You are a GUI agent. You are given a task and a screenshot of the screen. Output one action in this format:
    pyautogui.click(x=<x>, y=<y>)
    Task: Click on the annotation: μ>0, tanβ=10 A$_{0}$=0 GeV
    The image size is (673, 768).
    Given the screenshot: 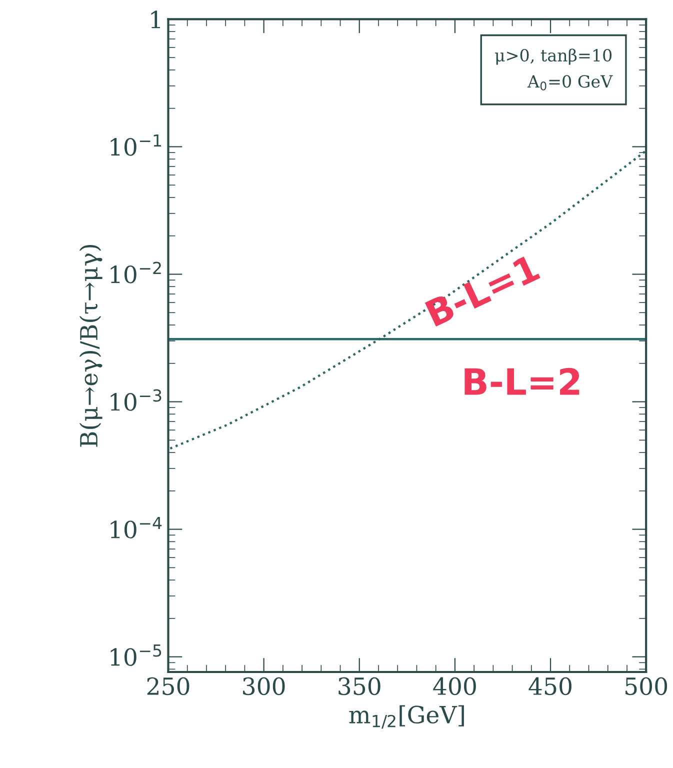 What is the action you would take?
    pyautogui.click(x=554, y=69)
    